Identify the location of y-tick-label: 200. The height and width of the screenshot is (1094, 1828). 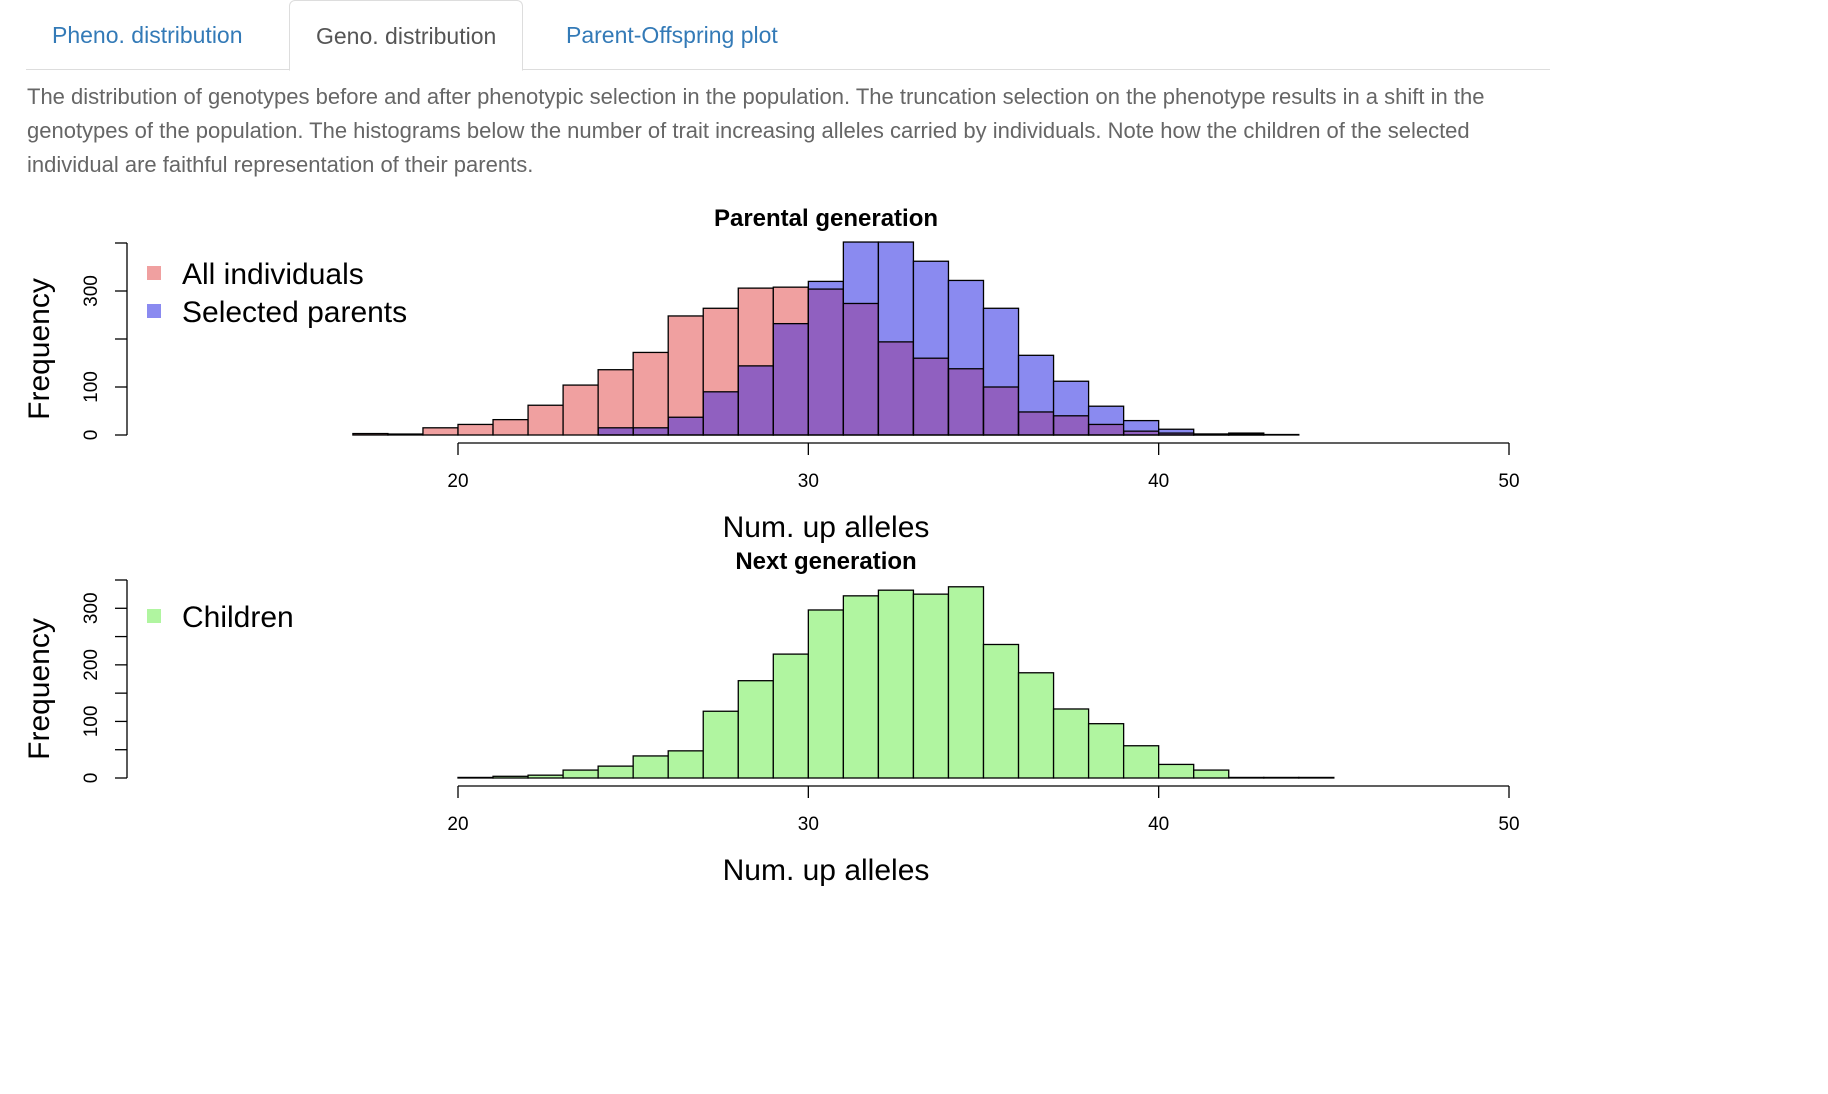
(91, 665).